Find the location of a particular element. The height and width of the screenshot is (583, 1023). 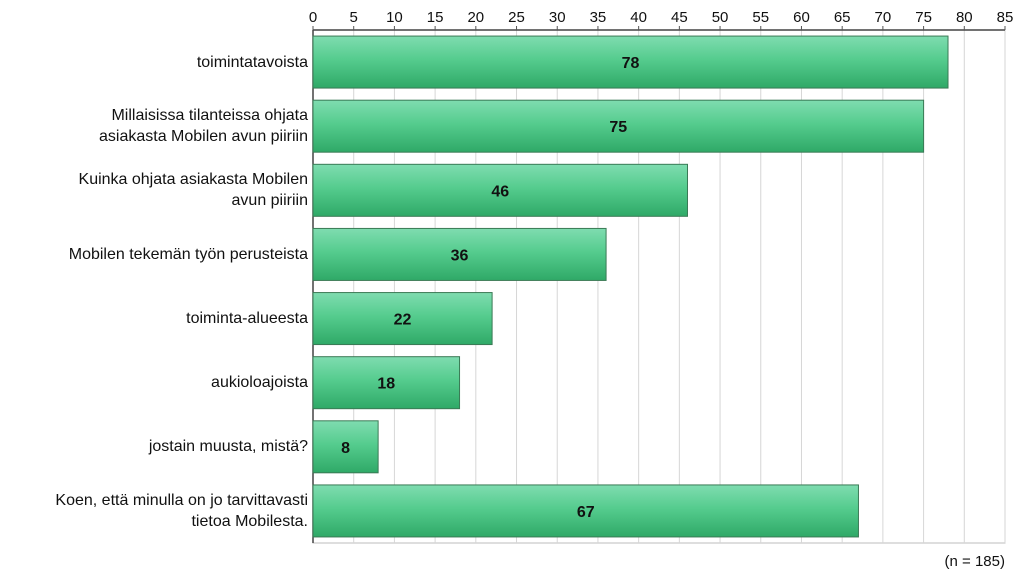

x-tick-label: 55 is located at coordinates (760, 17).